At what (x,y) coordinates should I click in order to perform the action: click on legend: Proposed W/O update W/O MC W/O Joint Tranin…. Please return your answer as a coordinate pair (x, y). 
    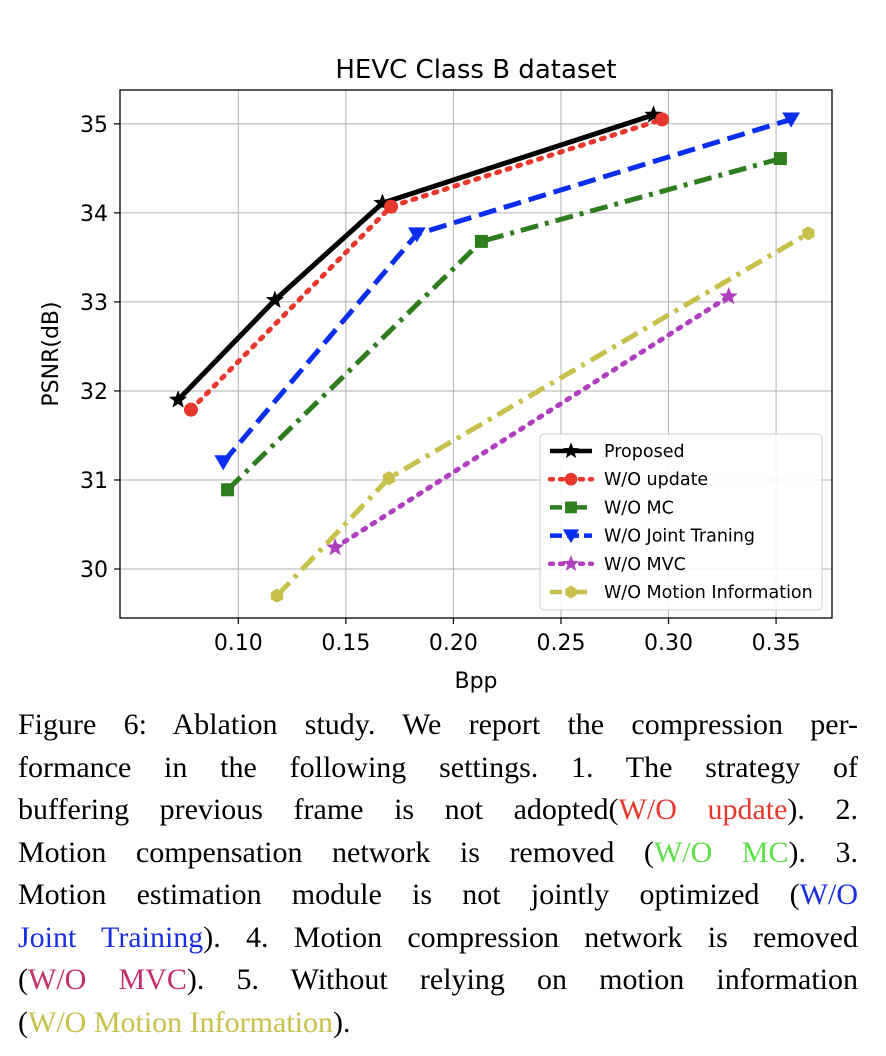
    Looking at the image, I should click on (681, 522).